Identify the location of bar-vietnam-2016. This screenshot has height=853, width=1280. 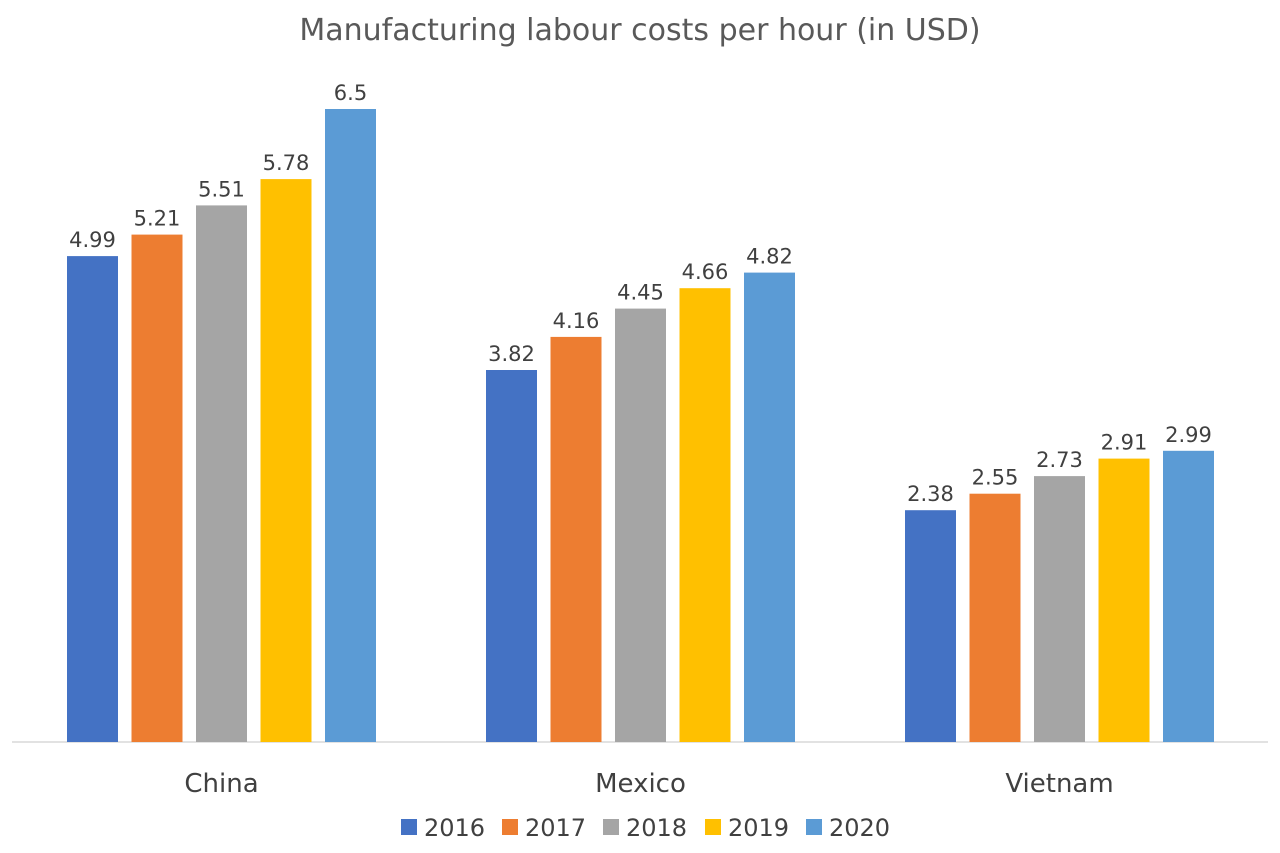
(930, 626).